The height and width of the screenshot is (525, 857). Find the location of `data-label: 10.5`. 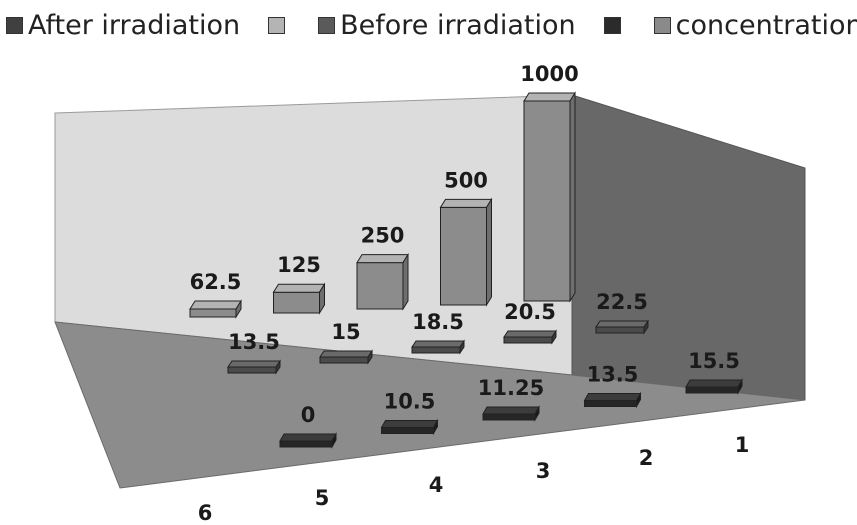

data-label: 10.5 is located at coordinates (410, 402).